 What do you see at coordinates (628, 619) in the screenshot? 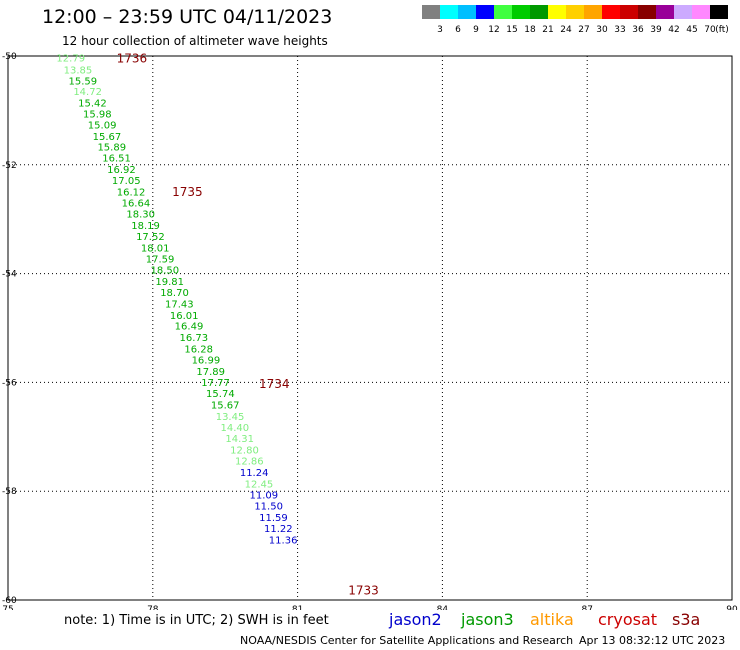
I see `legend-cryosat: cryosat` at bounding box center [628, 619].